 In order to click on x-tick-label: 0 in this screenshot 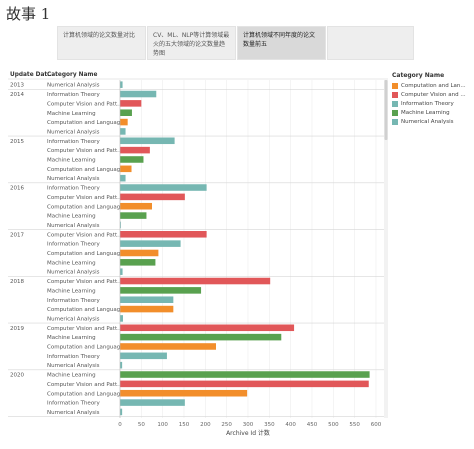, I will do `click(120, 425)`.